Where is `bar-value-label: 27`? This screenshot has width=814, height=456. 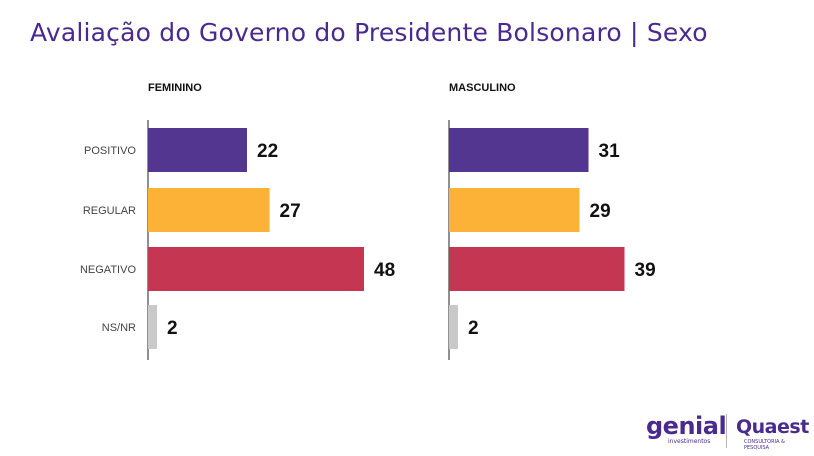
bar-value-label: 27 is located at coordinates (290, 211).